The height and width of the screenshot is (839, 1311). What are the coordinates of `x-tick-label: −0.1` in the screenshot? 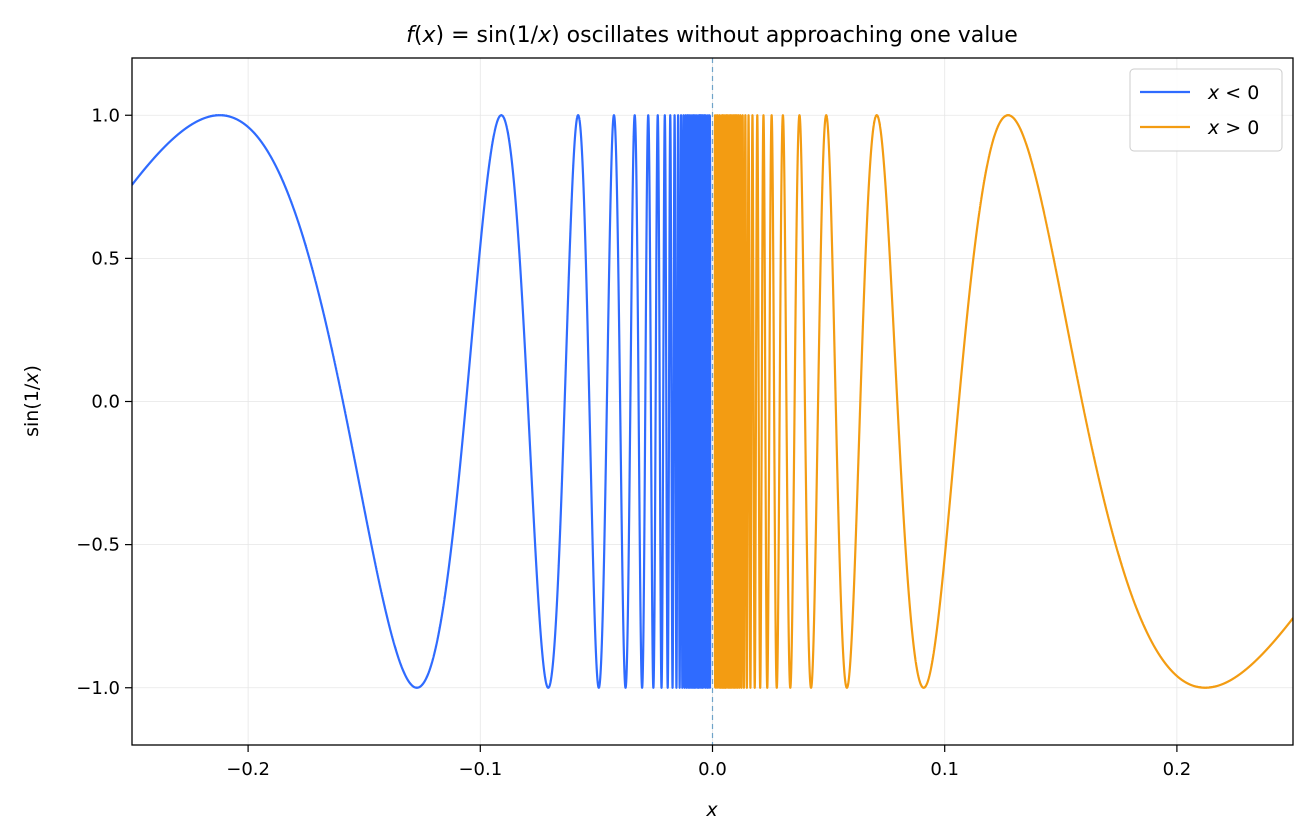 It's located at (480, 769).